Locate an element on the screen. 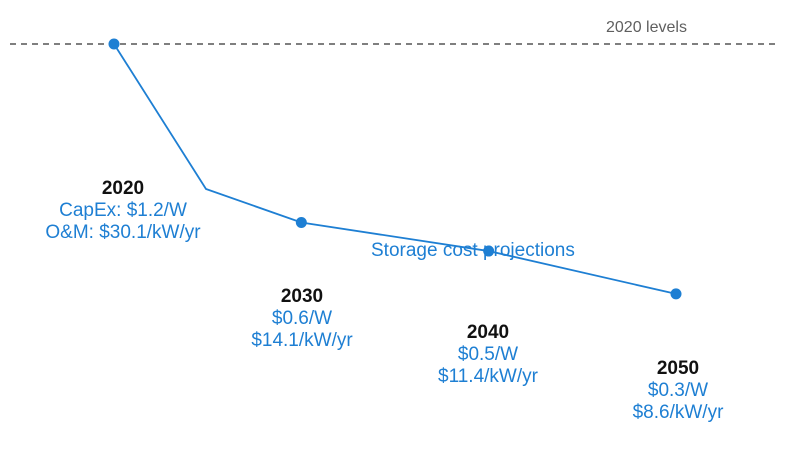  capex-value: $0.6/W is located at coordinates (302, 318).